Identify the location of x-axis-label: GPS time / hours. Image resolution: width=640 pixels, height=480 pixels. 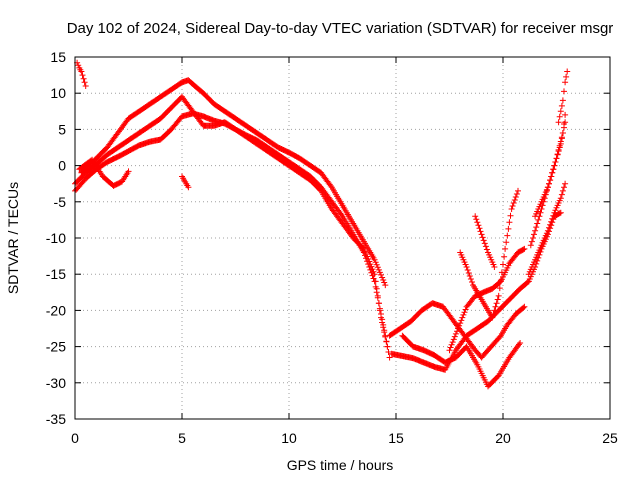
(340, 465).